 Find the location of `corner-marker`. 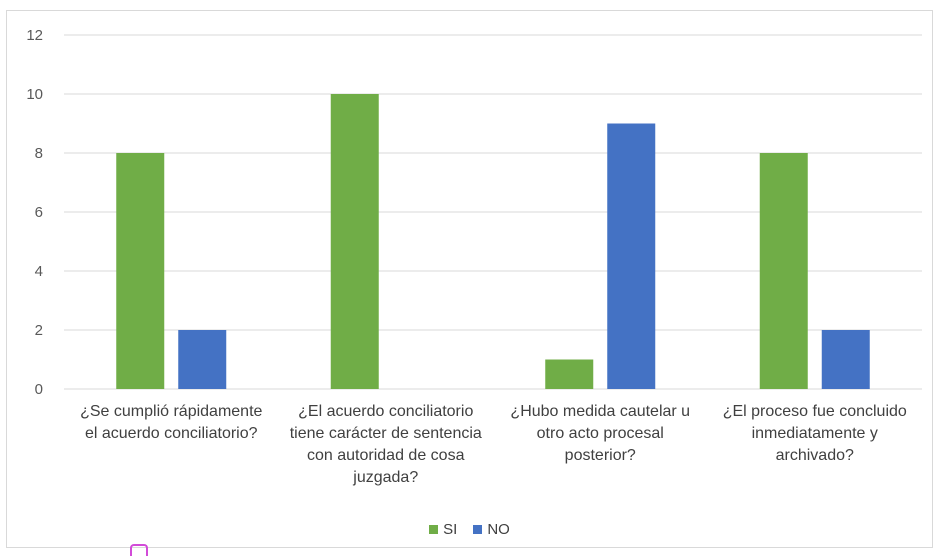

corner-marker is located at coordinates (139, 550).